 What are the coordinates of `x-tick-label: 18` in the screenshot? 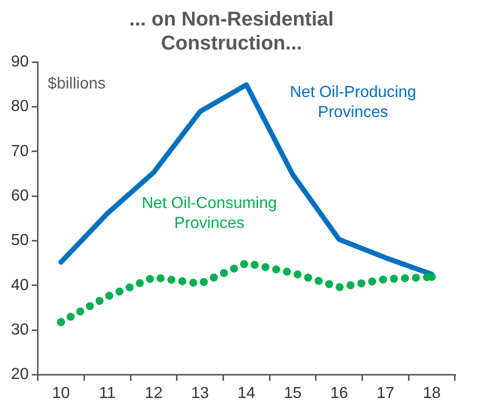 It's located at (431, 393).